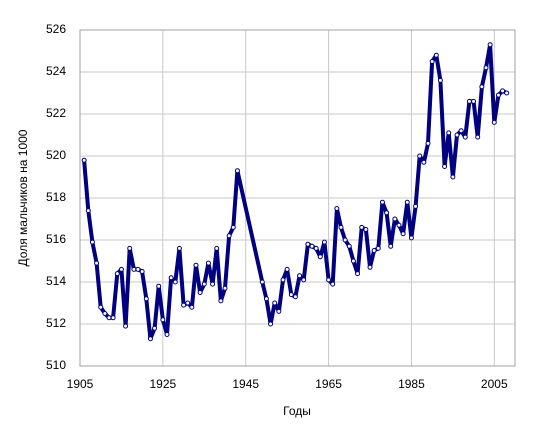 This screenshot has height=443, width=543. What do you see at coordinates (163, 384) in the screenshot?
I see `x-tick-label: 1925` at bounding box center [163, 384].